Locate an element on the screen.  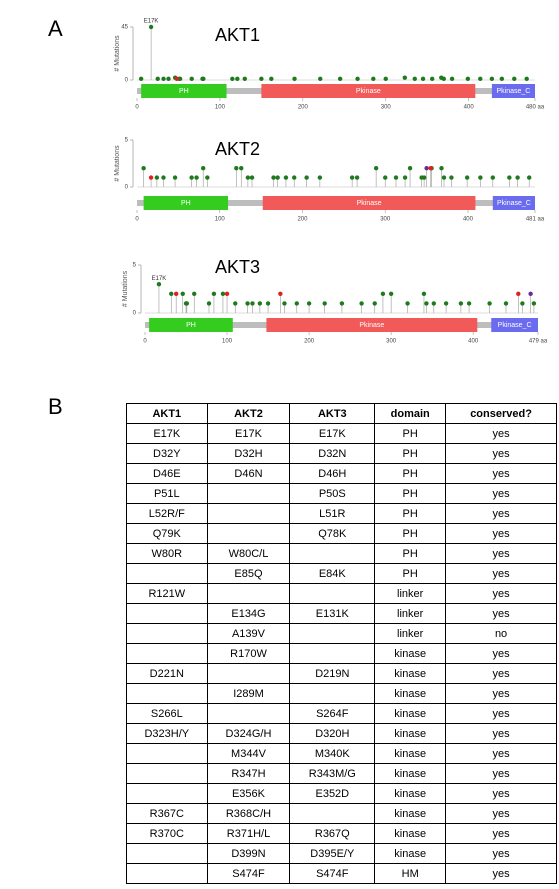
plot-title: AKT3 is located at coordinates (237, 267).